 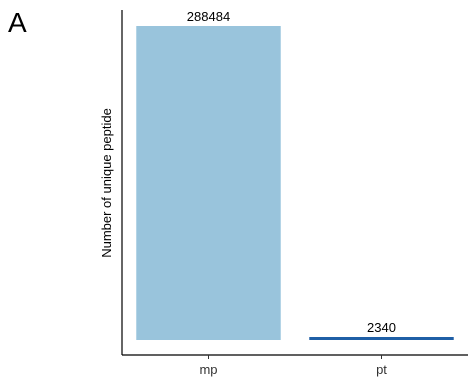 What do you see at coordinates (208, 16) in the screenshot?
I see `data-label-mp: 288484` at bounding box center [208, 16].